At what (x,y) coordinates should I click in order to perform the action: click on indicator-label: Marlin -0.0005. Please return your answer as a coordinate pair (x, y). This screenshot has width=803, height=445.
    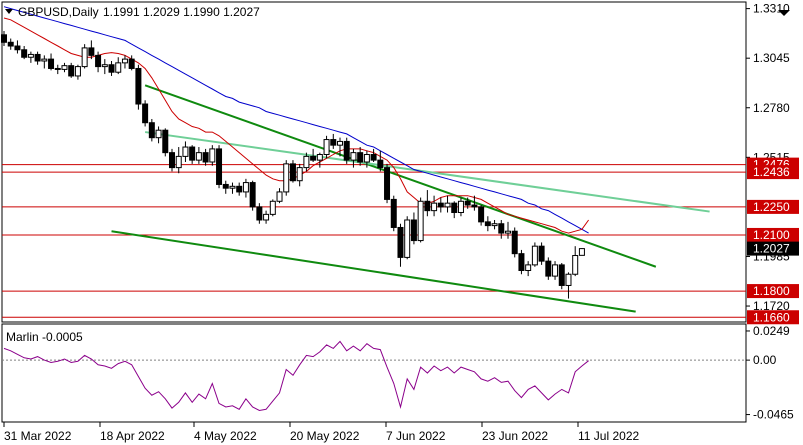
    Looking at the image, I should click on (44, 337).